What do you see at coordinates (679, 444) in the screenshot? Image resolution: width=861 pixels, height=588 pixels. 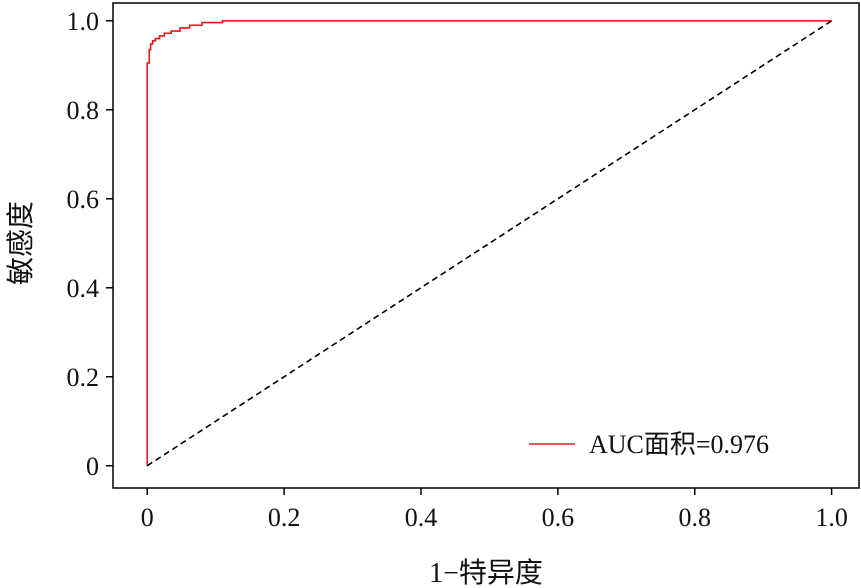 I see `legend-label: AUC面积=0.976` at bounding box center [679, 444].